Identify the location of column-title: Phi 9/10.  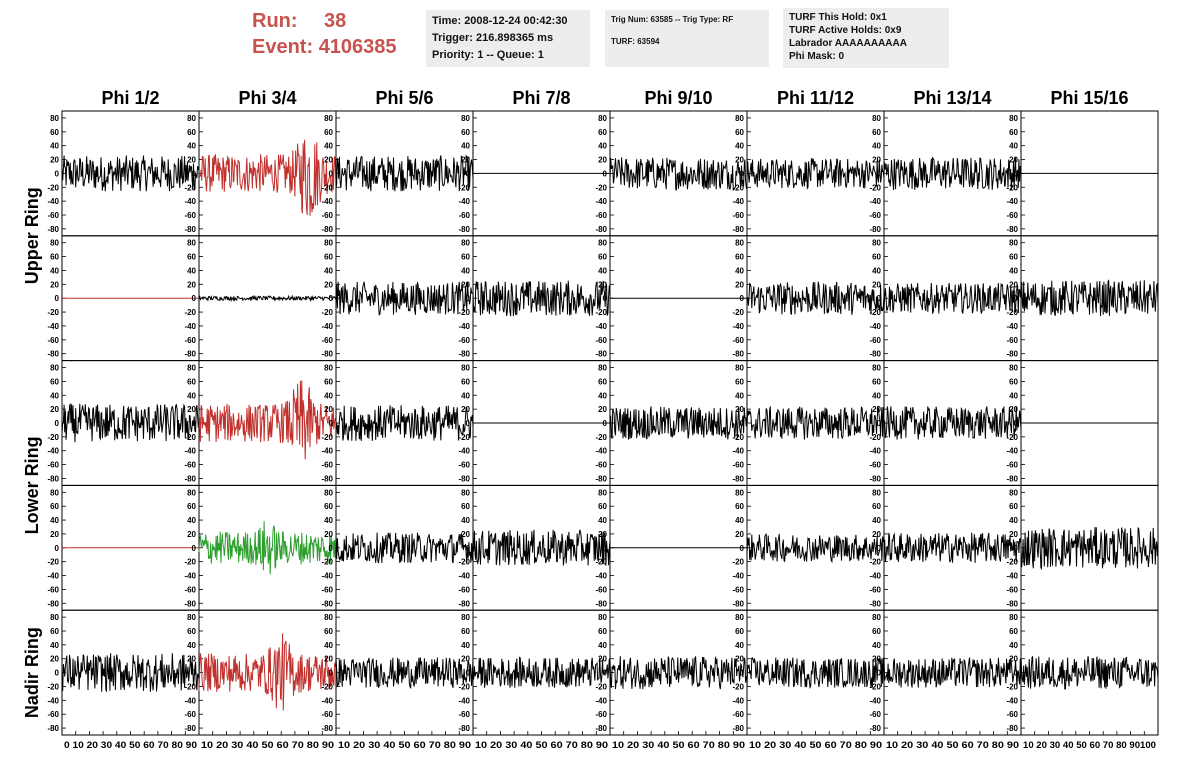
(678, 98).